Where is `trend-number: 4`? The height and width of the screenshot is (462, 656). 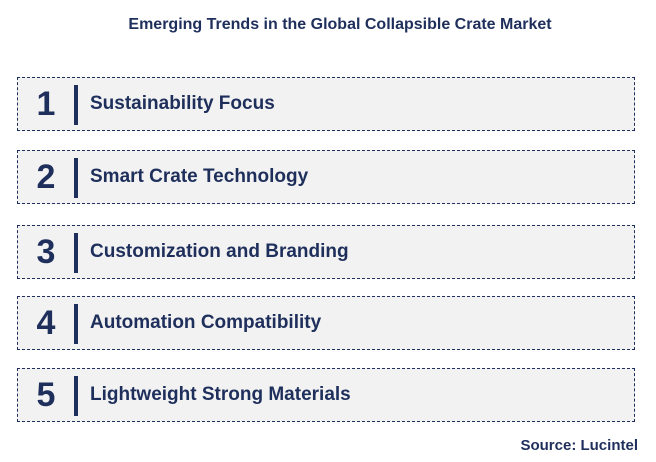 trend-number: 4 is located at coordinates (46, 322).